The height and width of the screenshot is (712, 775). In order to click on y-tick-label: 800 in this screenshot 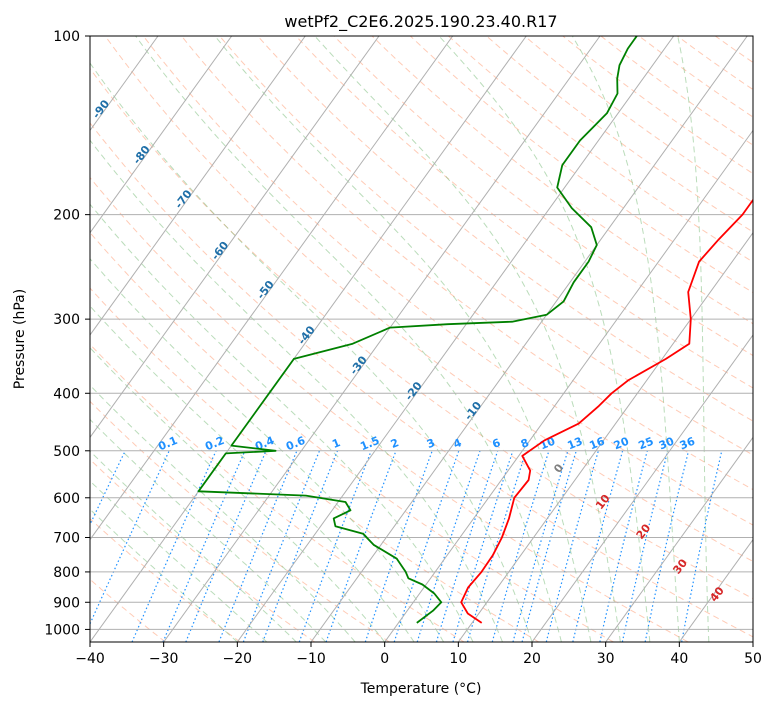, I will do `click(66, 573)`.